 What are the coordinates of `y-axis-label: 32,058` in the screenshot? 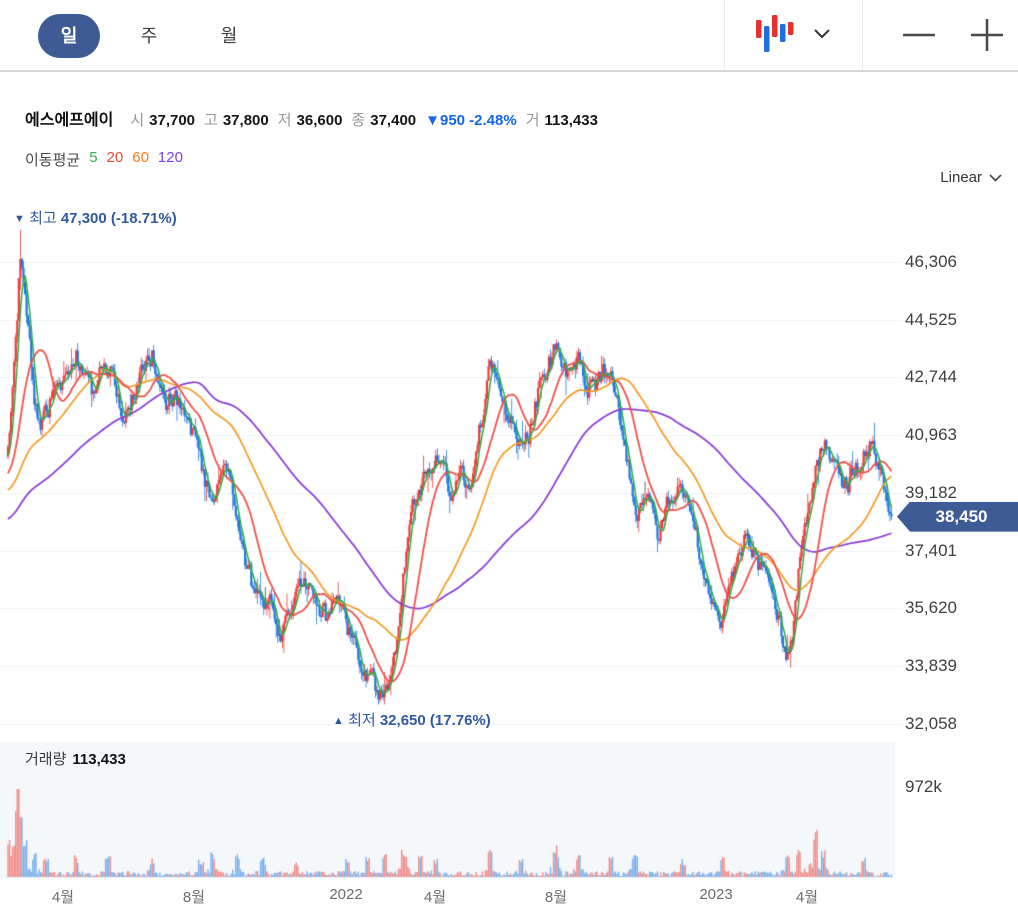 It's located at (931, 723).